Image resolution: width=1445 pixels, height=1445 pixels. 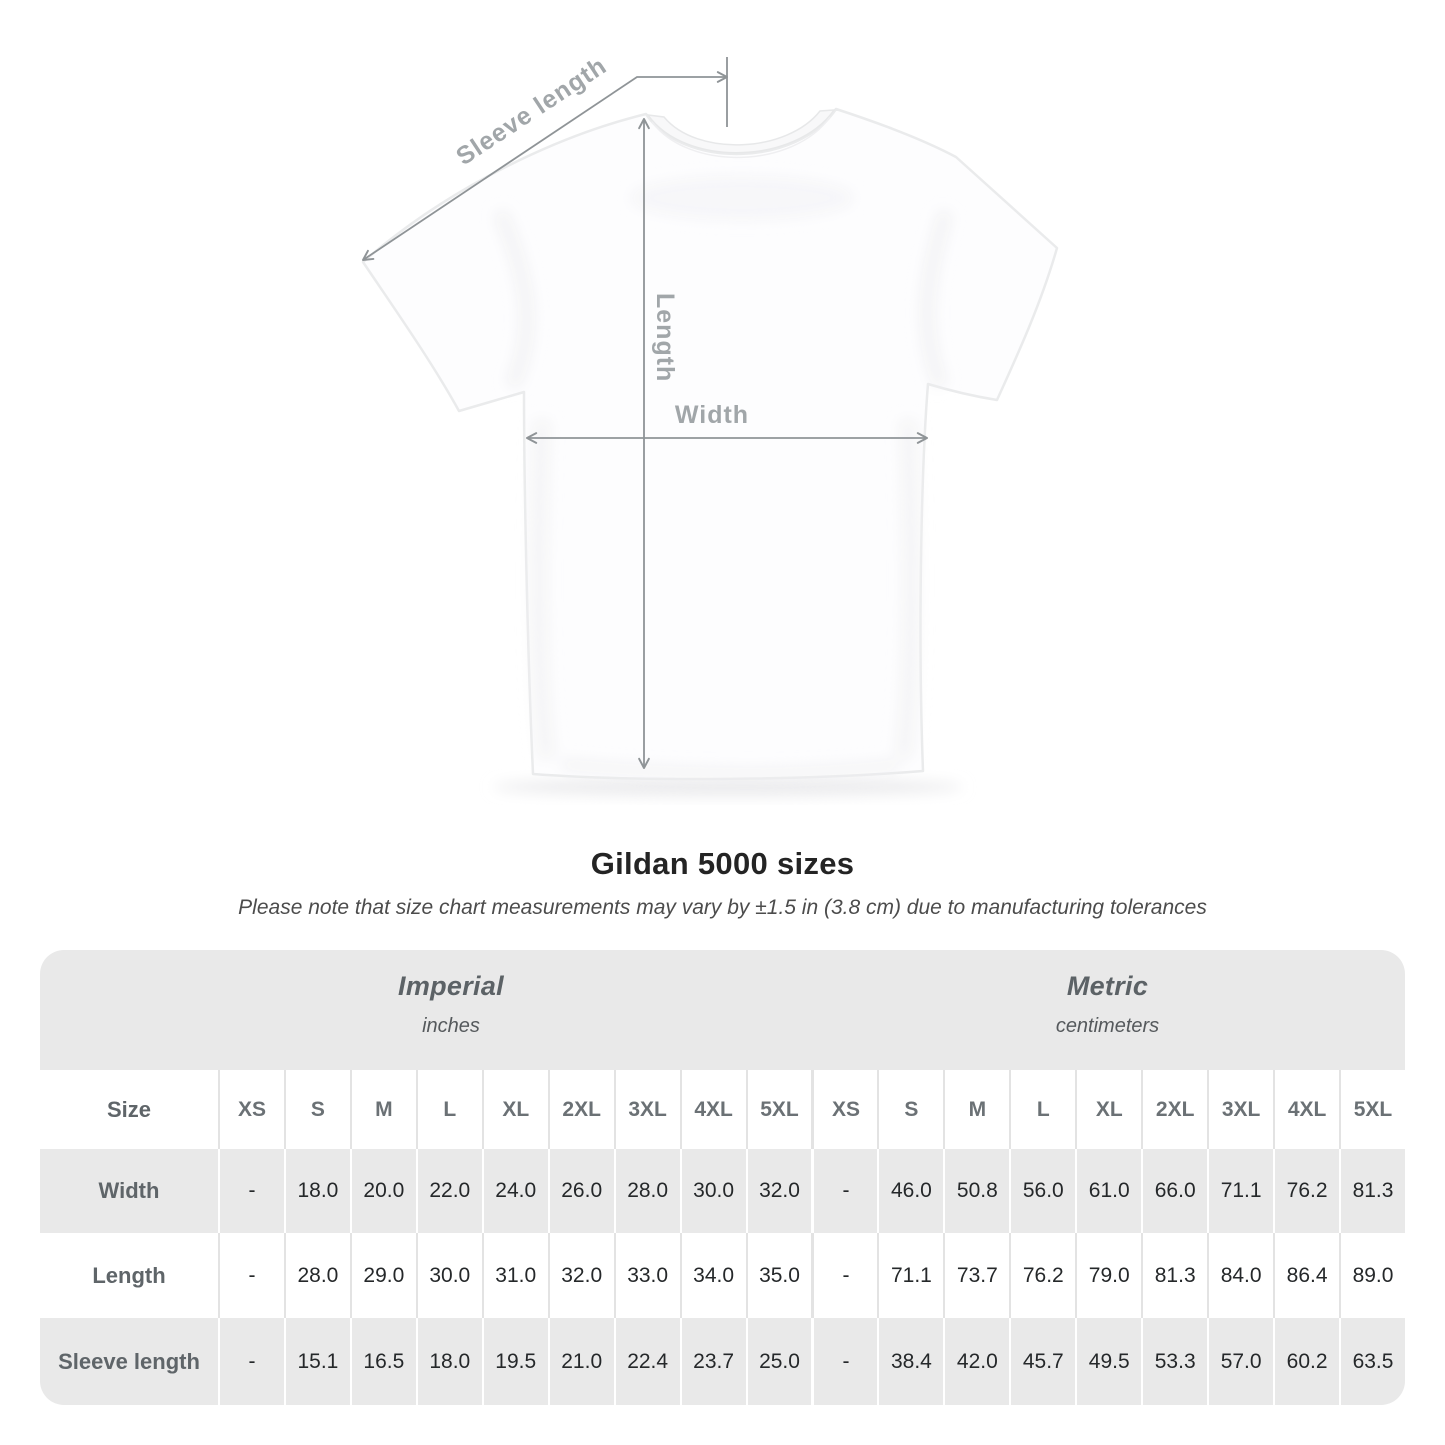 I want to click on width-label: Width, so click(x=712, y=415).